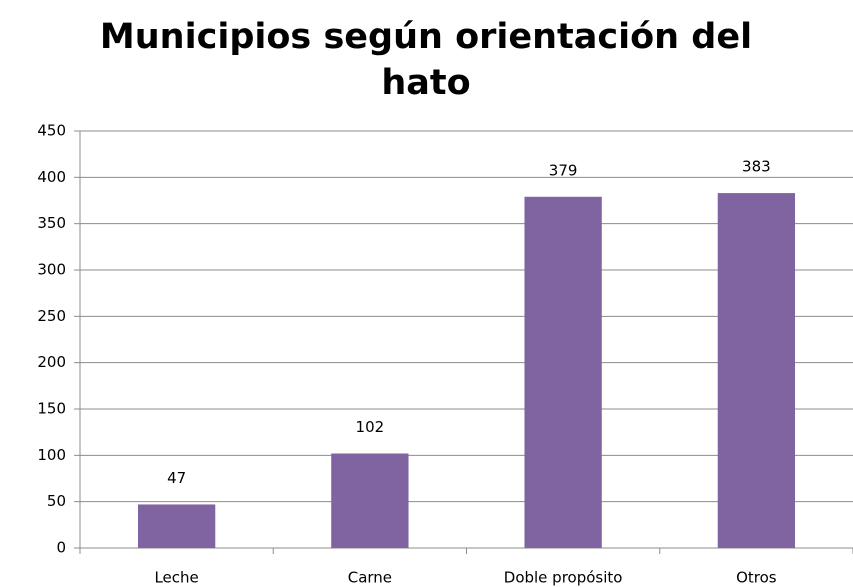 The width and height of the screenshot is (853, 588). I want to click on data-label: 102, so click(370, 427).